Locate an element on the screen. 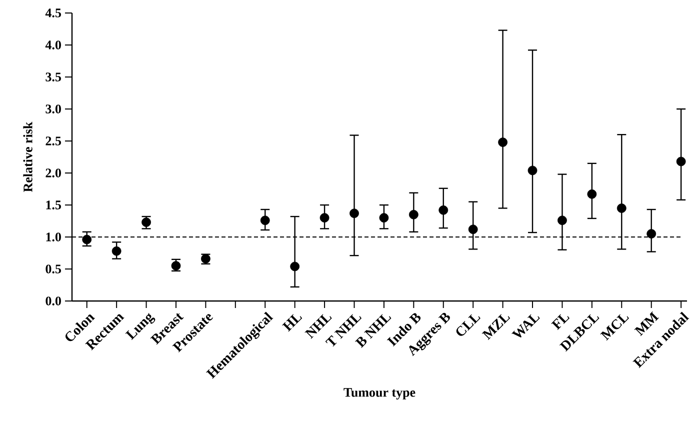 The height and width of the screenshot is (429, 691). x-axis-title: Tumour type is located at coordinates (380, 394).